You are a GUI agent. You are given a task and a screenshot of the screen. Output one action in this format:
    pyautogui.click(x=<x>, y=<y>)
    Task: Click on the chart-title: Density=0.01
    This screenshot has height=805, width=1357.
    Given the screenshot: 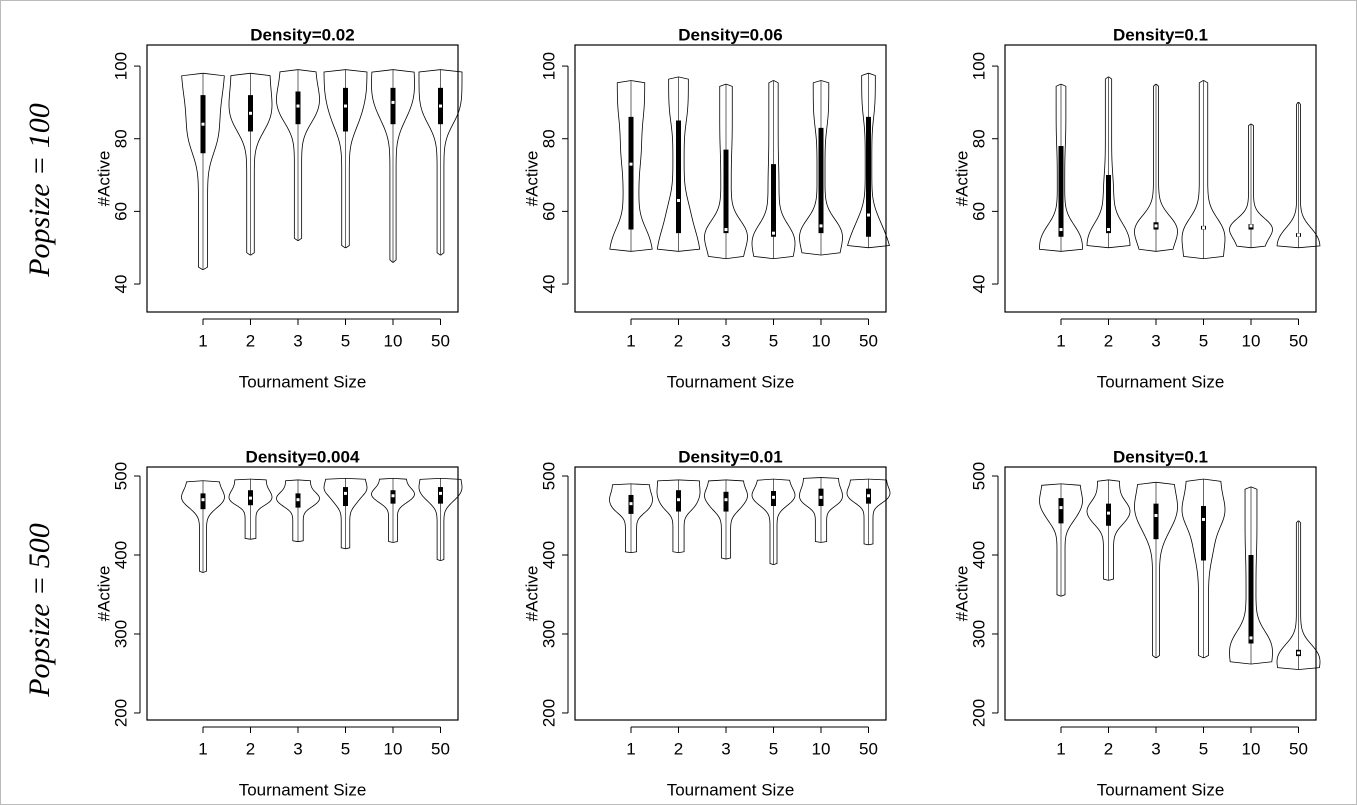 What is the action you would take?
    pyautogui.click(x=730, y=456)
    